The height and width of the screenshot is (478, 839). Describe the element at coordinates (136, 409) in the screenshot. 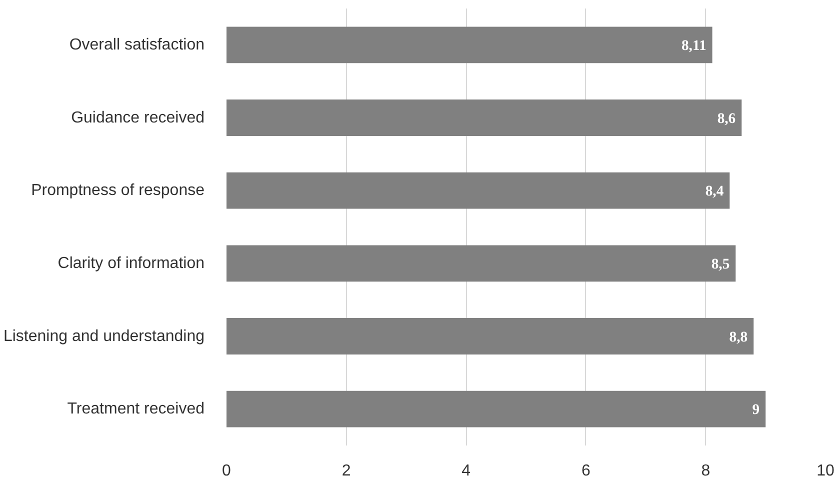

I see `y-tick-label: Treatment received` at that location.